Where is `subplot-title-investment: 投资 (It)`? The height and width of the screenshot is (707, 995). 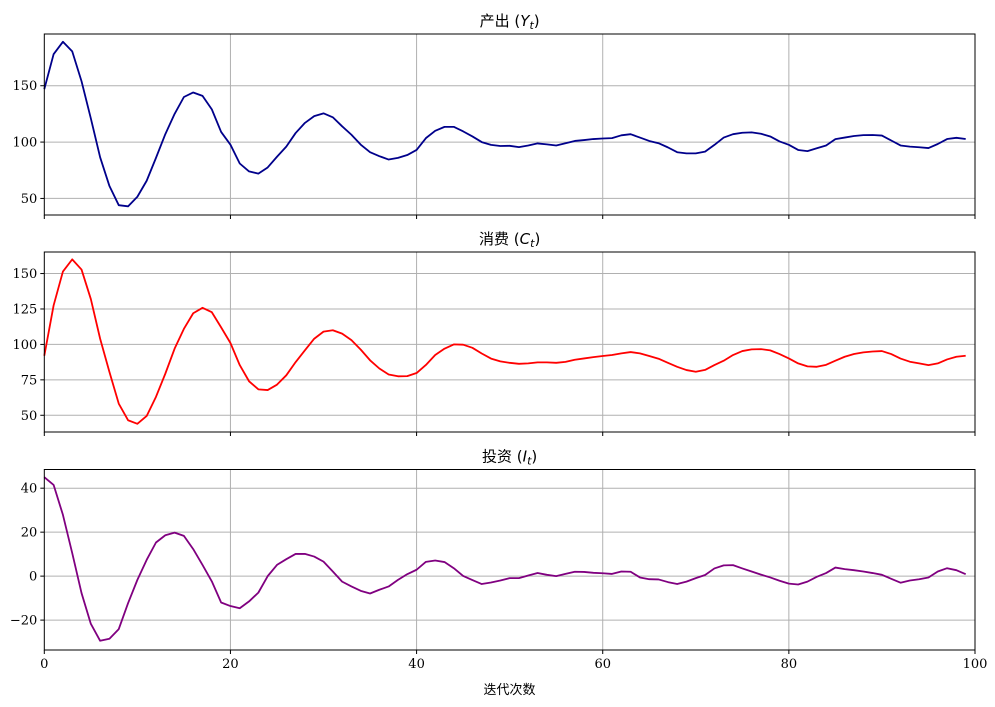
subplot-title-investment: 投资 (It) is located at coordinates (509, 458).